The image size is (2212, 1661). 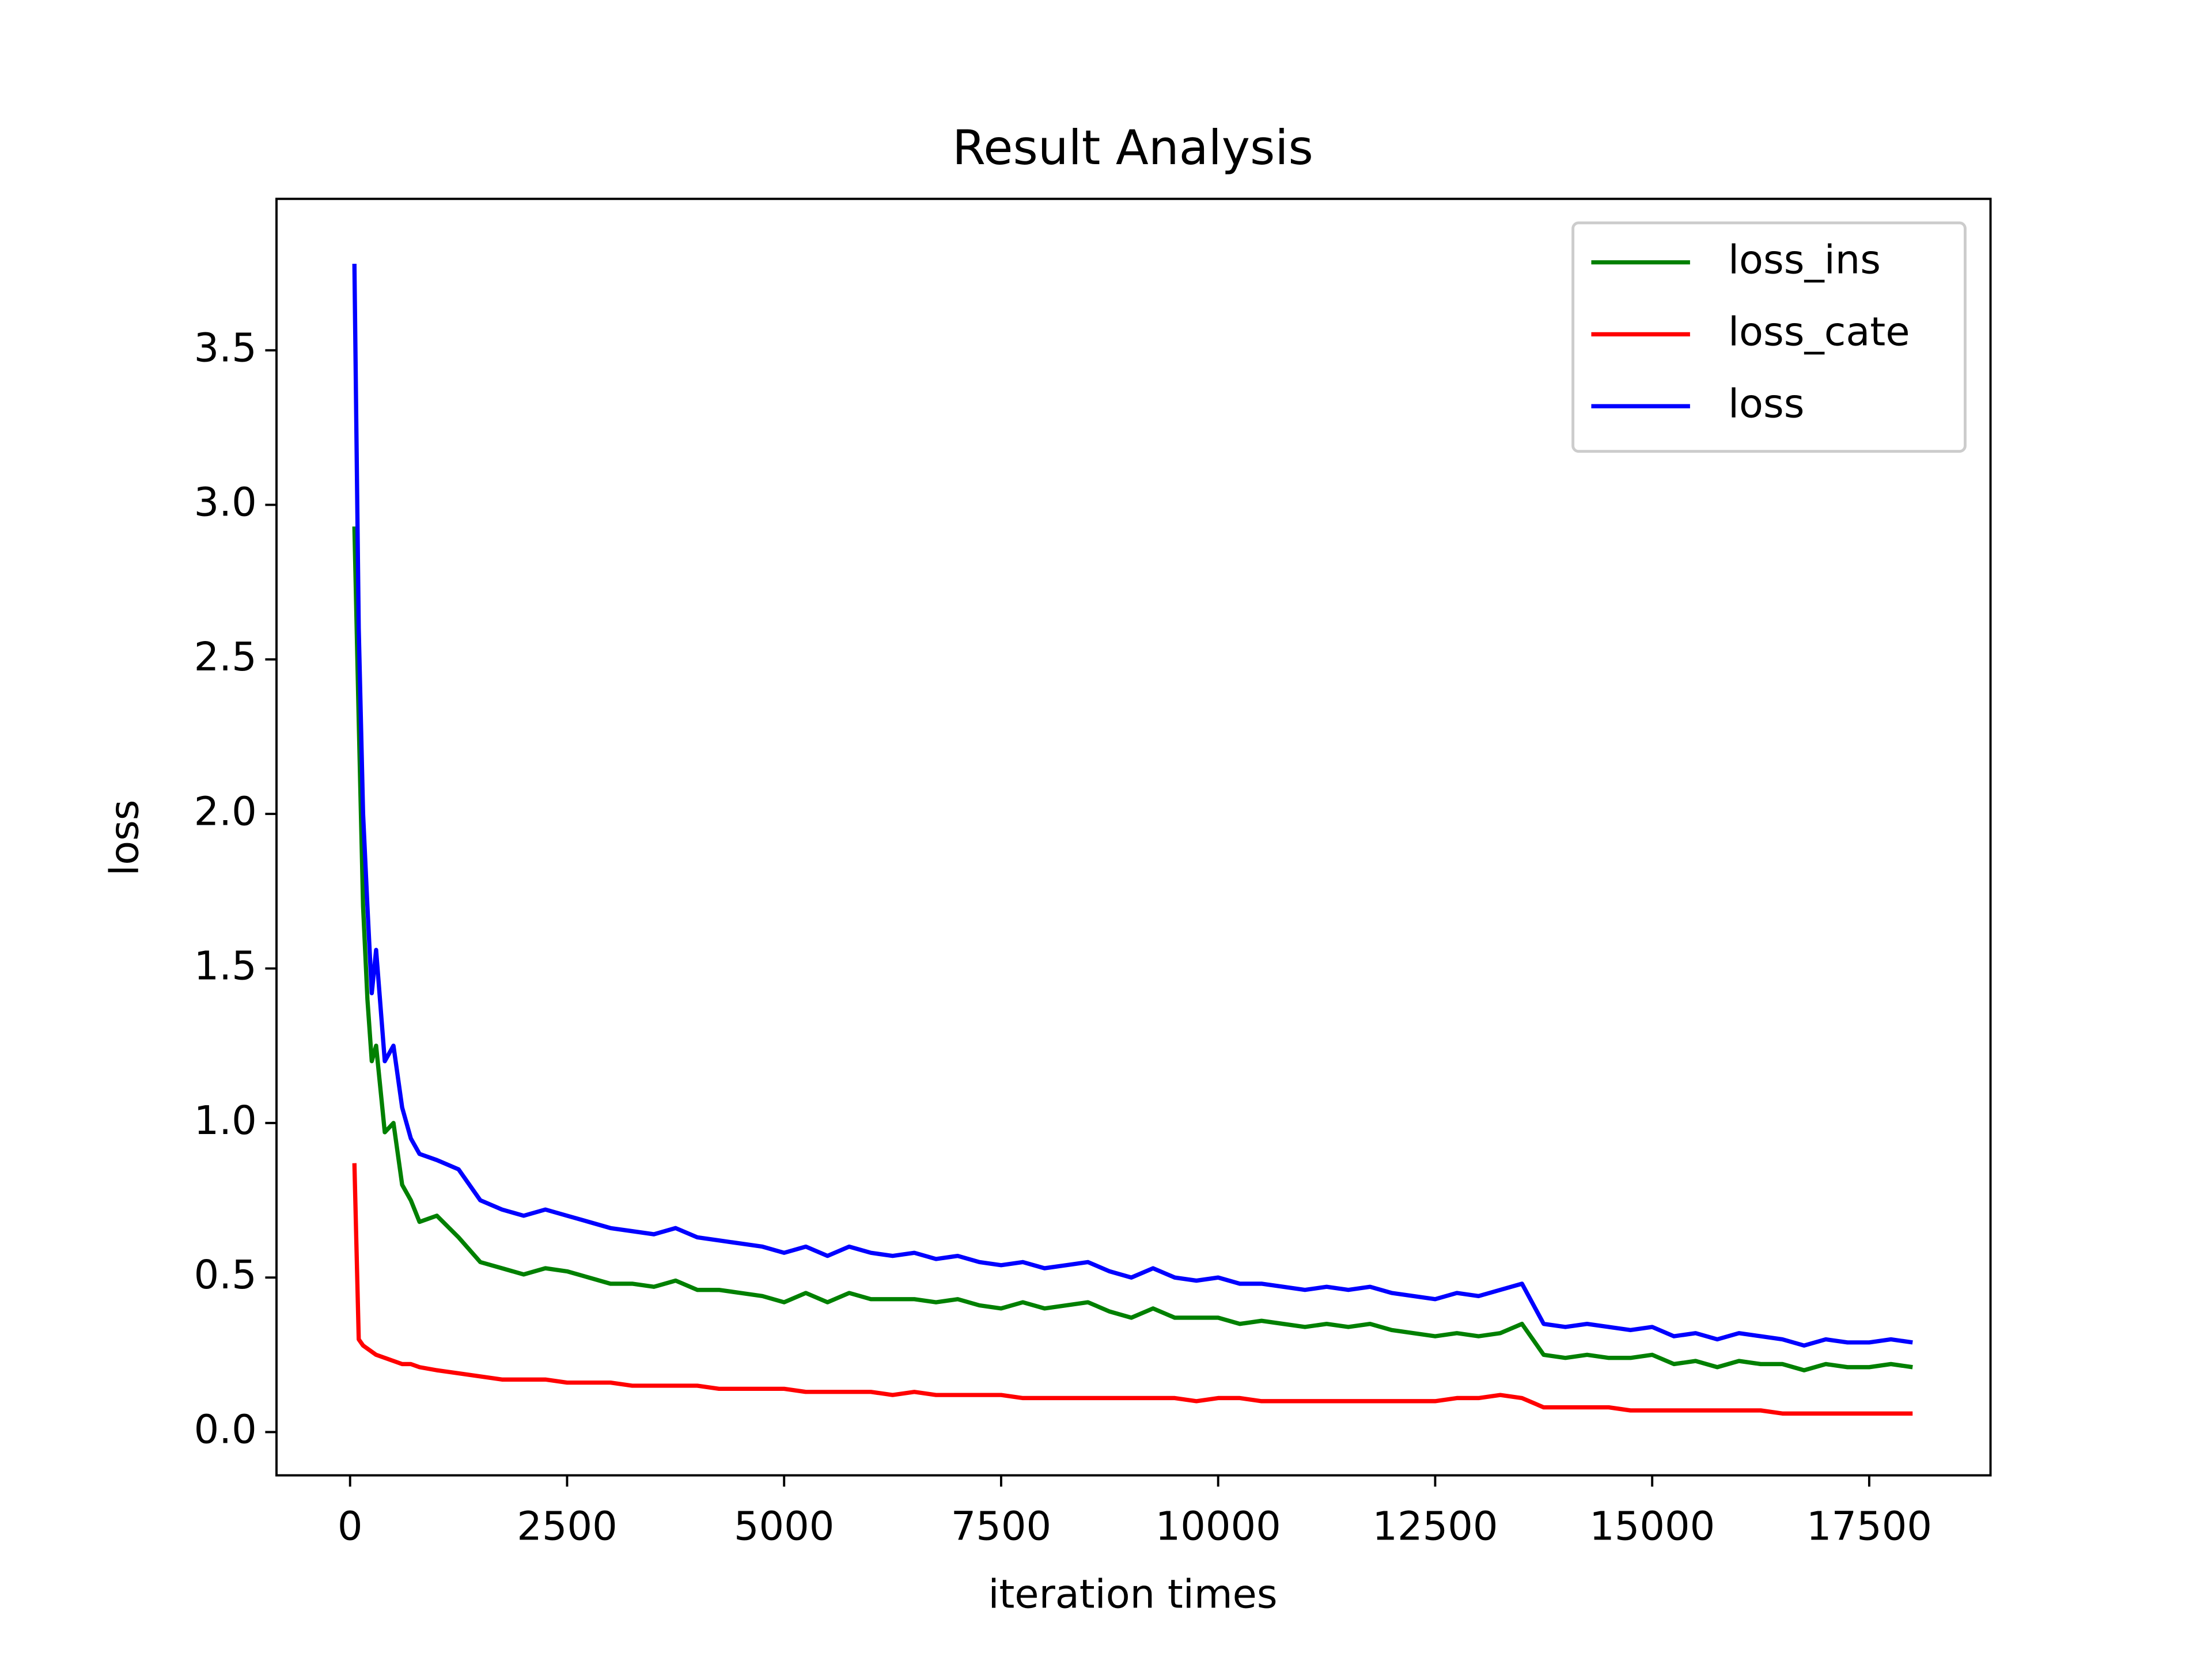 I want to click on legend-label: loss_ins, so click(x=1804, y=260).